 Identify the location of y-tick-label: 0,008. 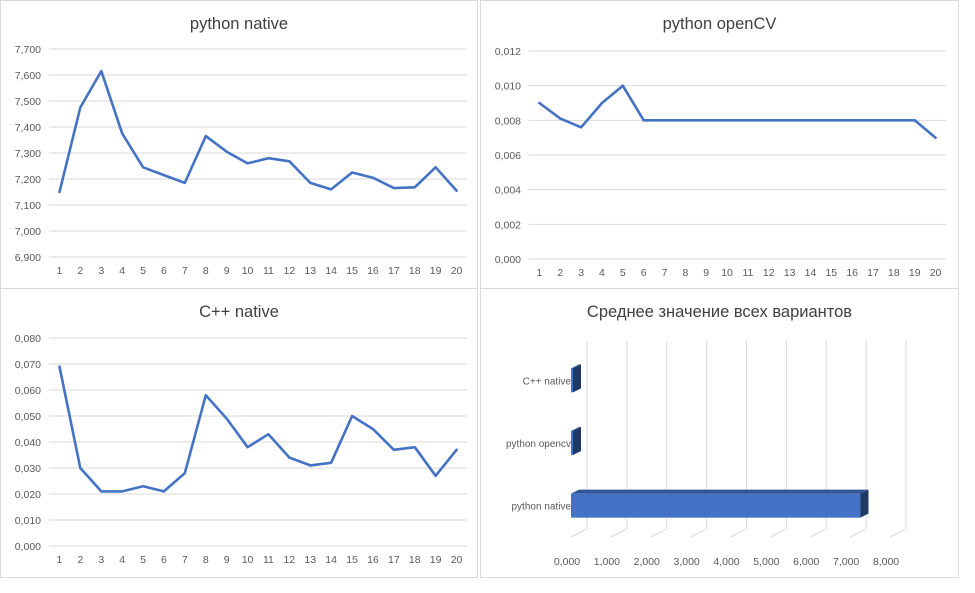
(508, 121).